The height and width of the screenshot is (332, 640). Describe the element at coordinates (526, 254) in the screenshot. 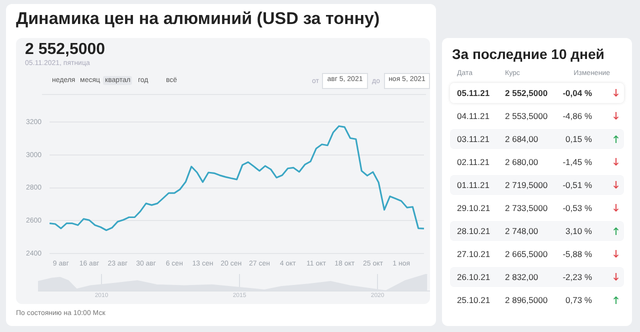

I see `text: 2 665,5000` at that location.